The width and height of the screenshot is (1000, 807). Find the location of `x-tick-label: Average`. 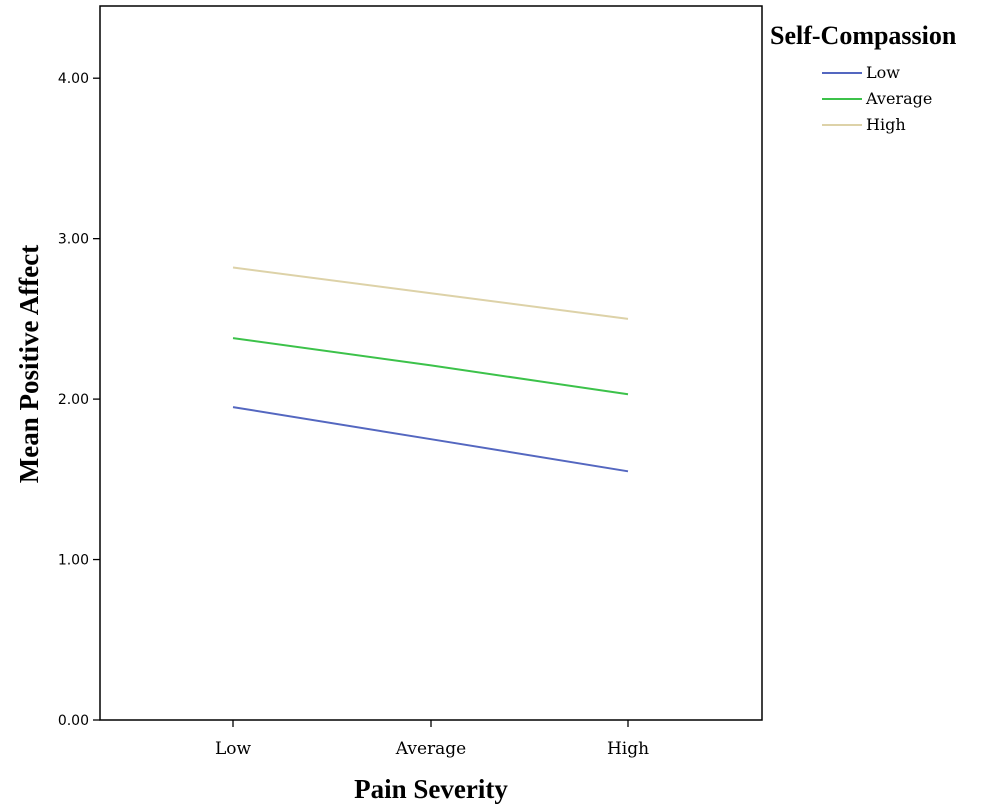

x-tick-label: Average is located at coordinates (430, 749).